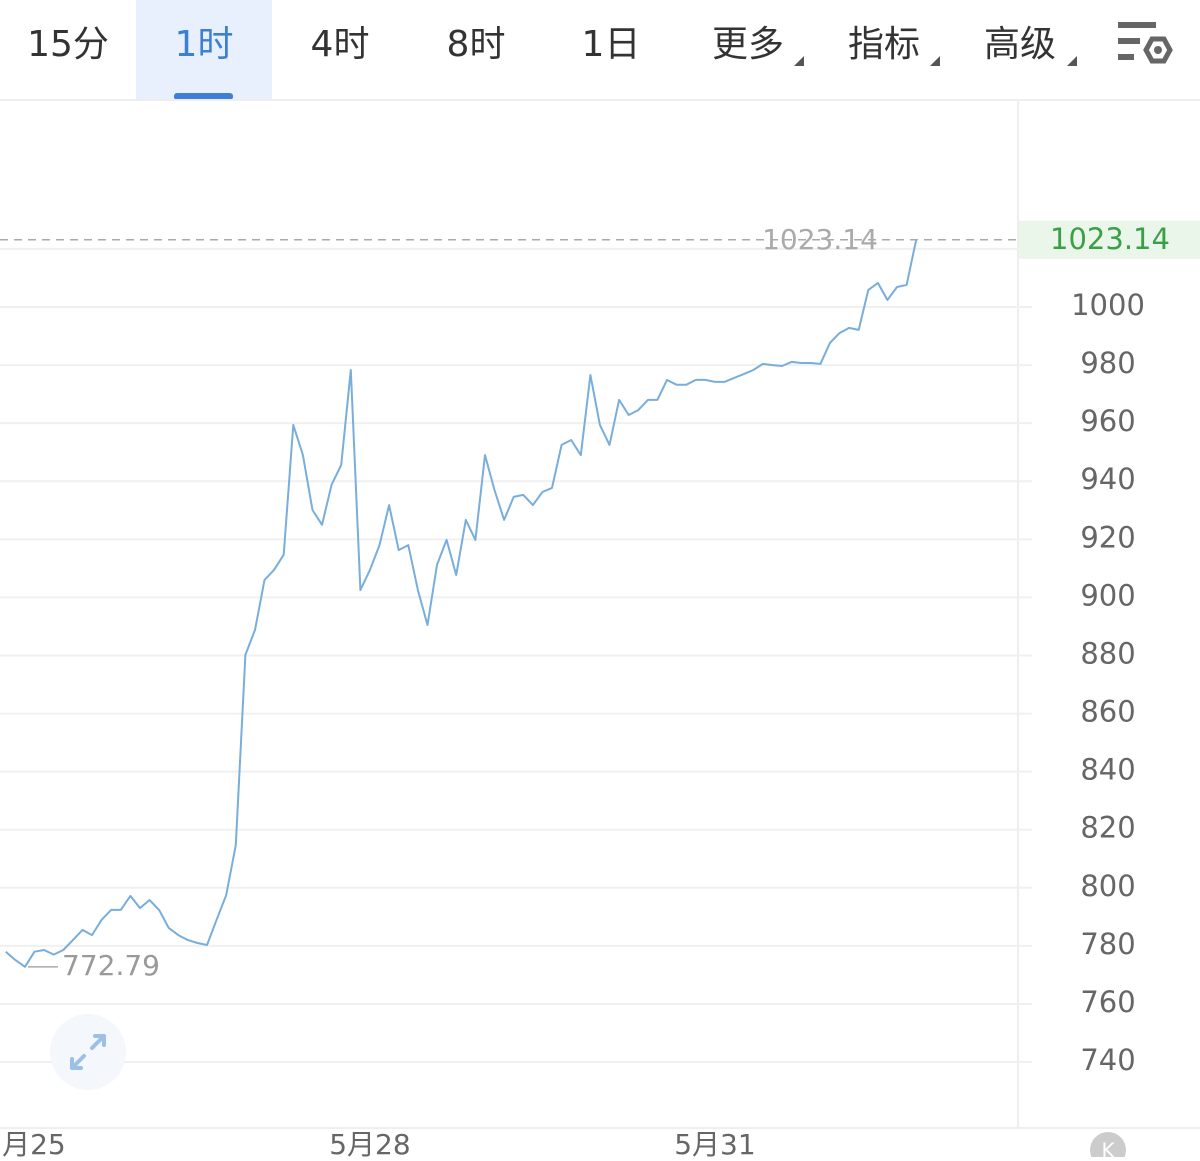  I want to click on icon-hex, so click(1158, 50).